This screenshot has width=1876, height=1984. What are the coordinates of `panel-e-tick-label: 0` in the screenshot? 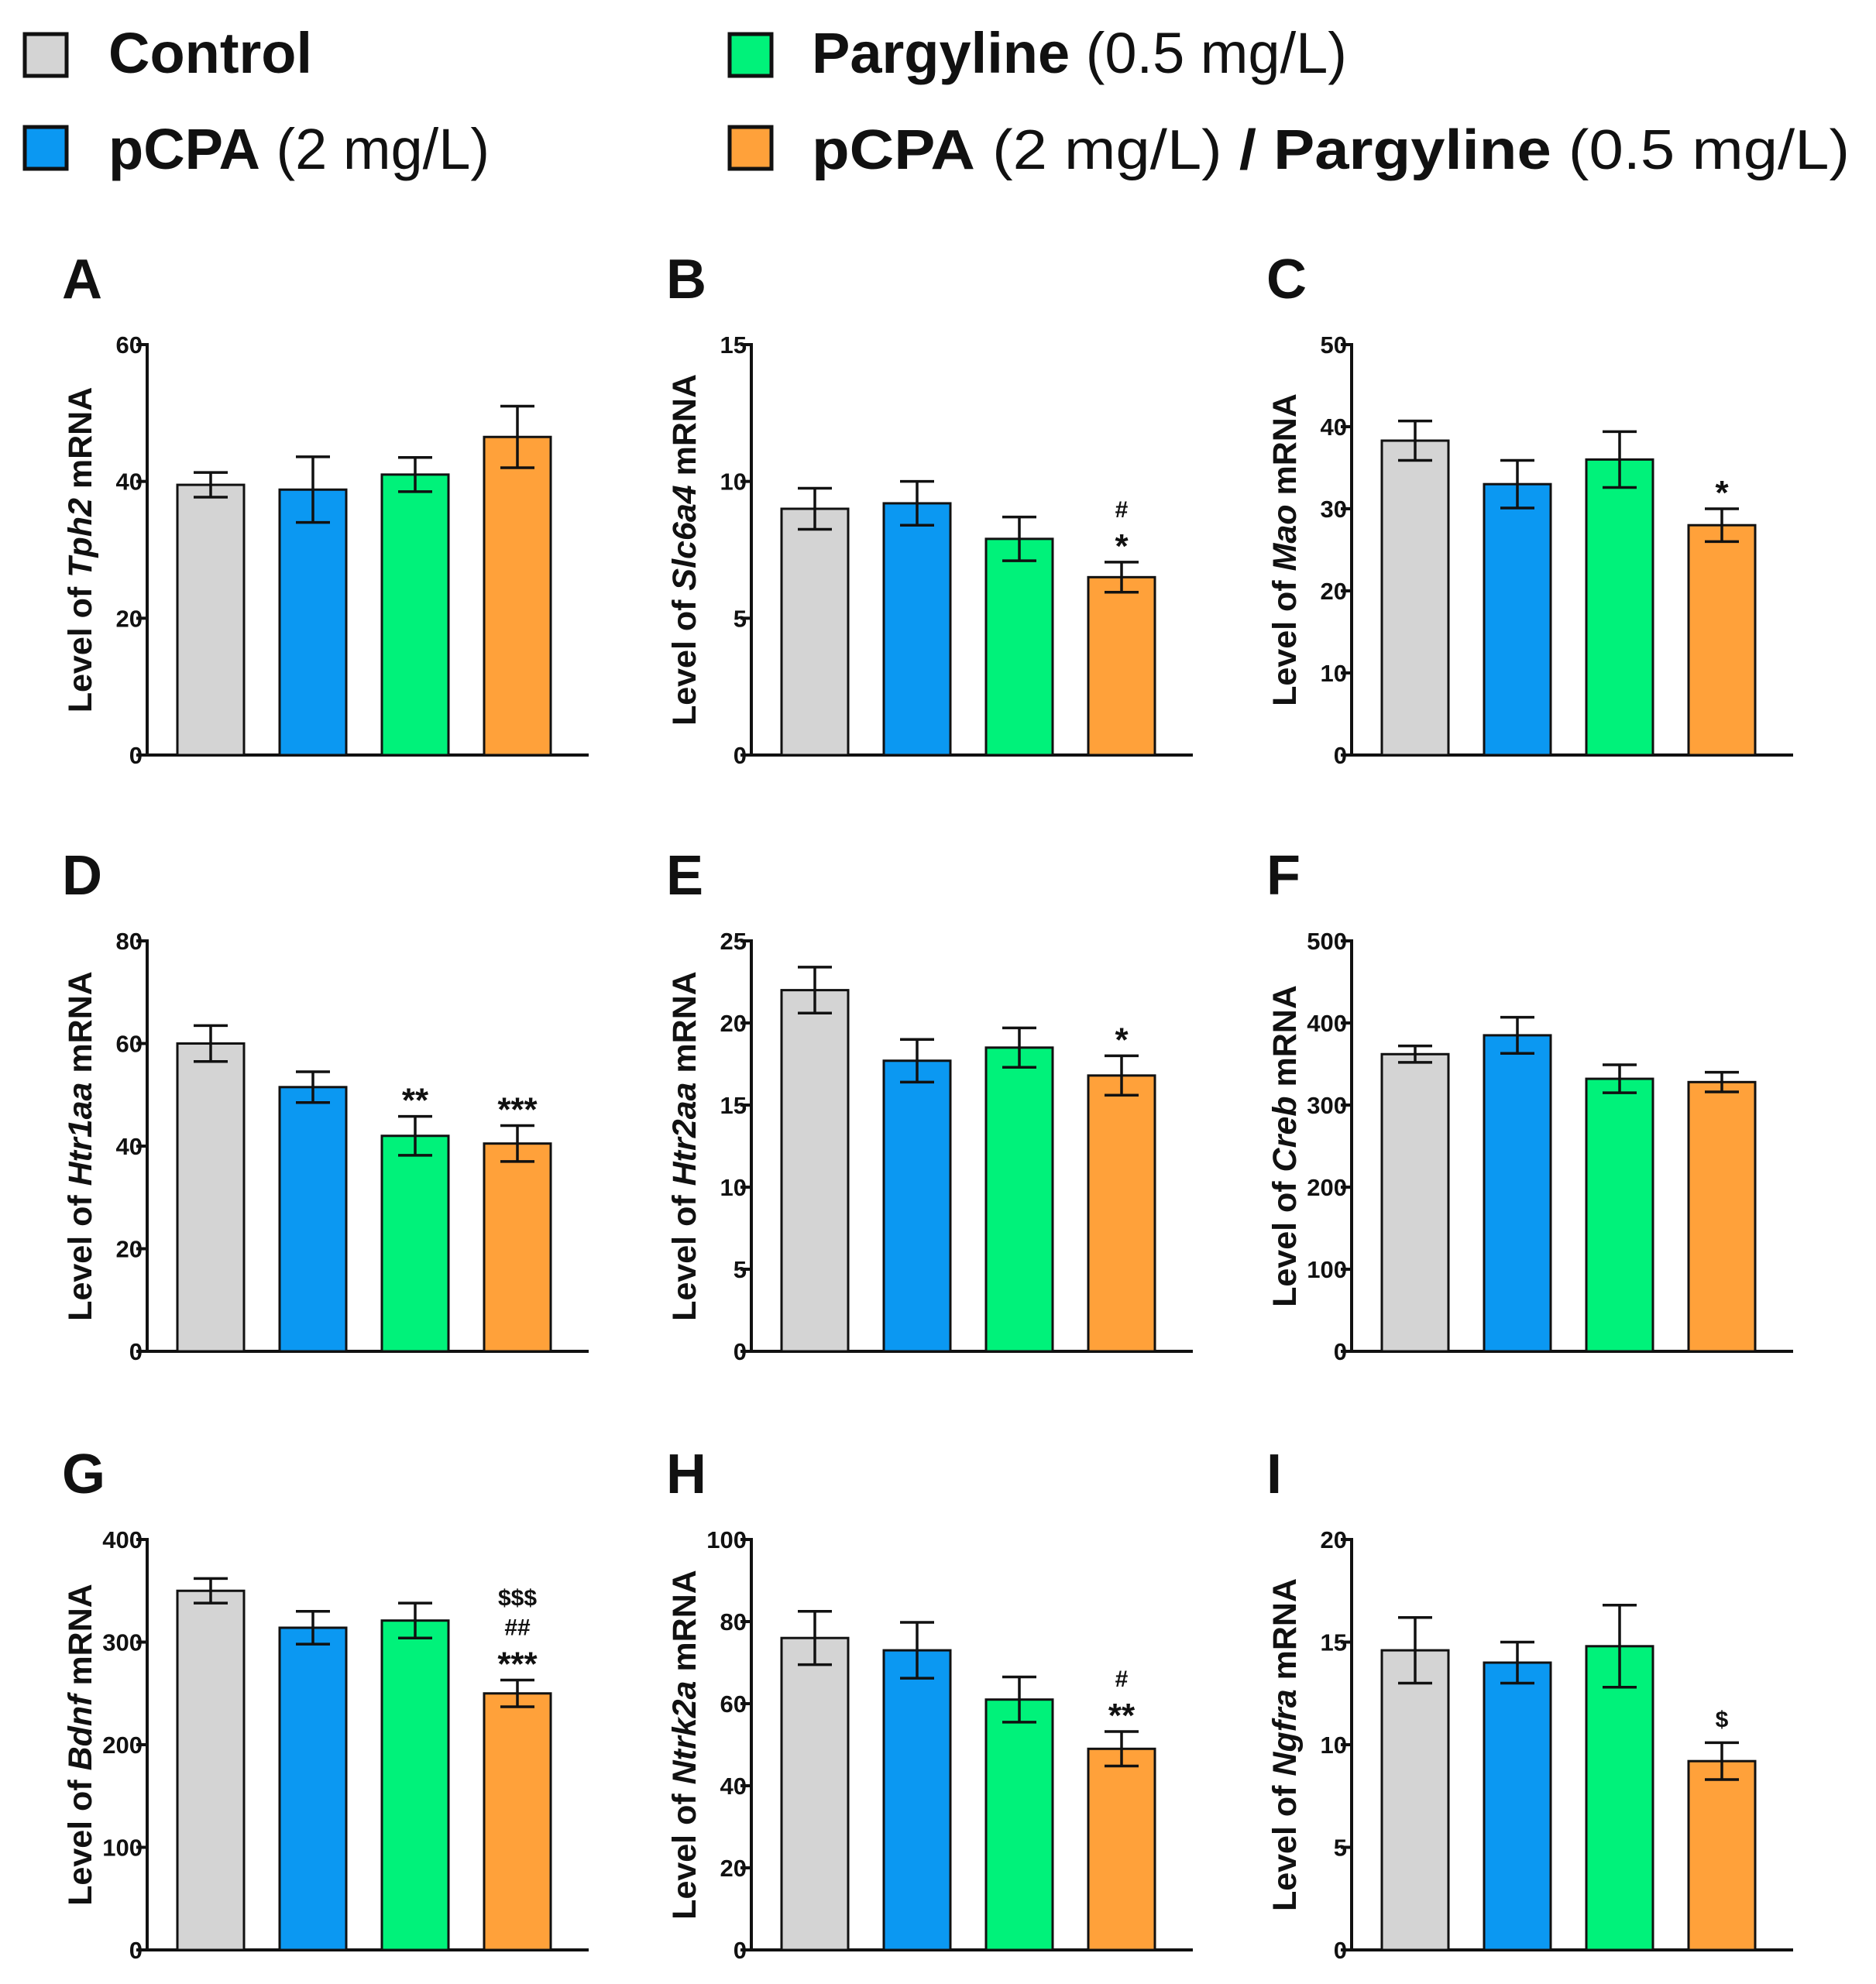 It's located at (740, 1351).